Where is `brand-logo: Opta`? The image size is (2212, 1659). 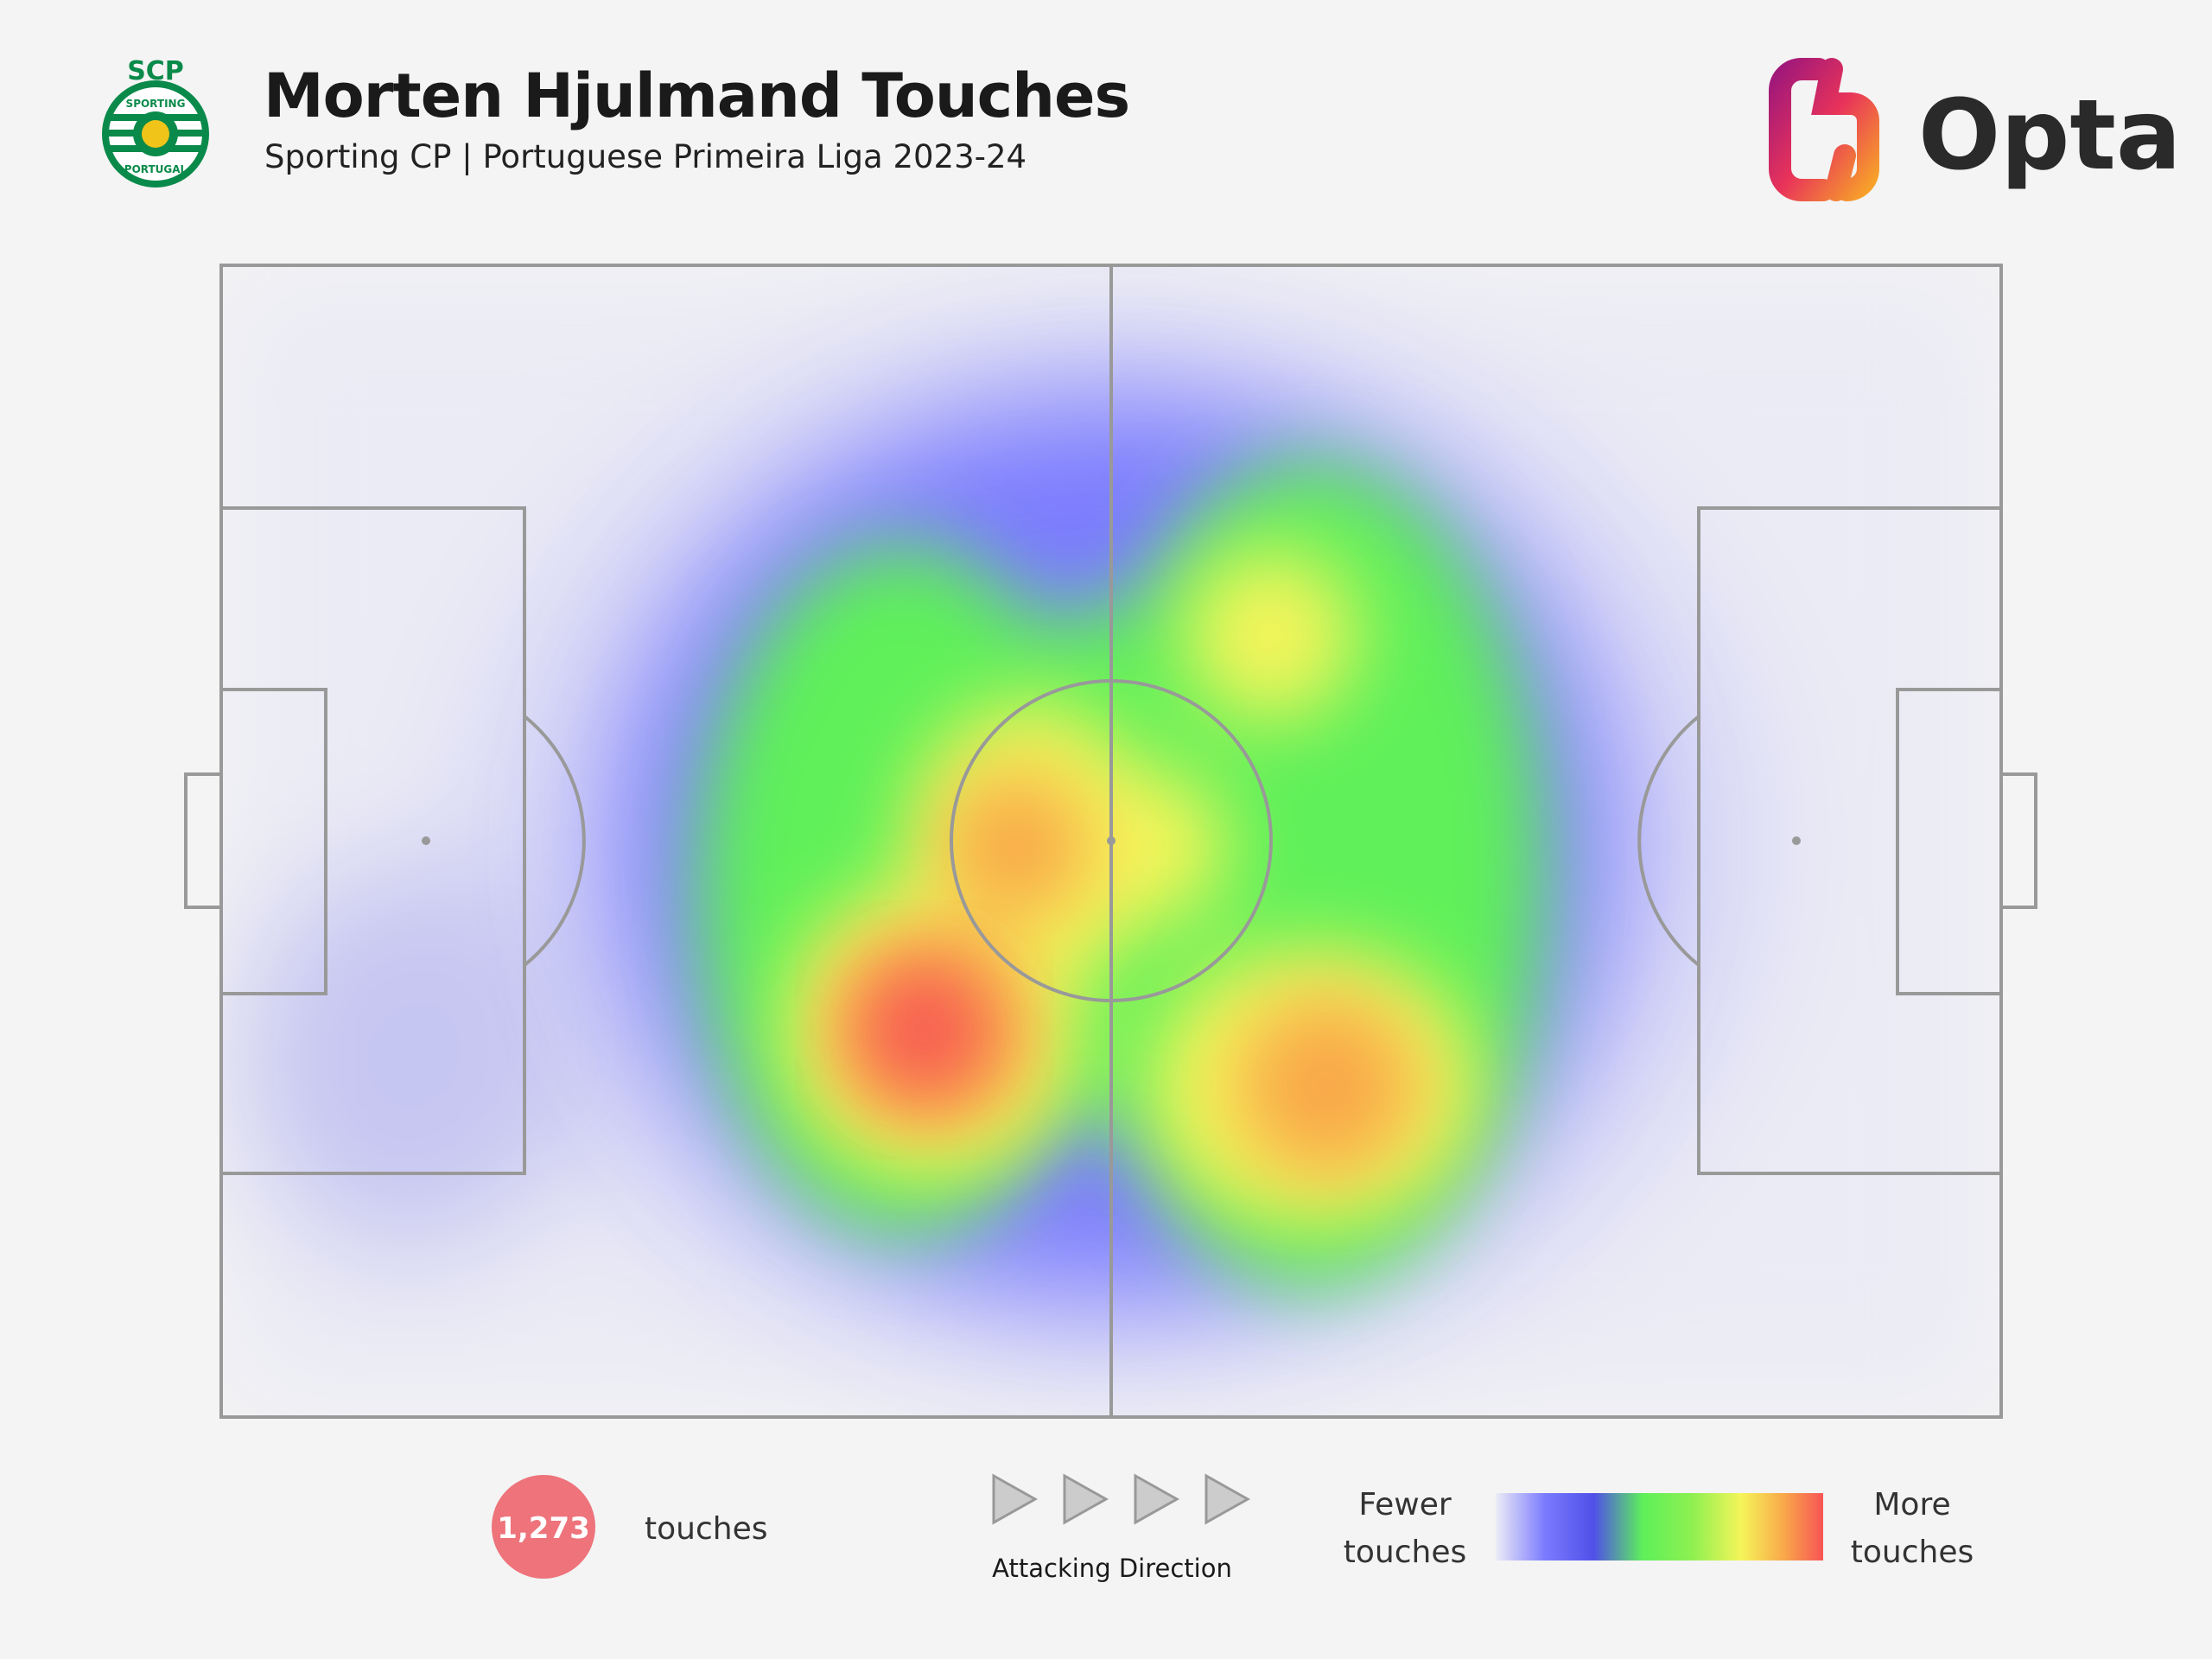 brand-logo: Opta is located at coordinates (1975, 129).